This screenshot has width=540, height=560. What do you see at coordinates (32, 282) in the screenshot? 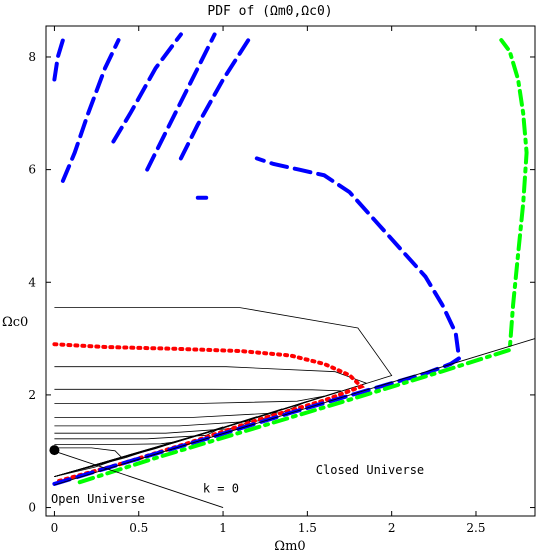
I see `y-tick-label: 4` at bounding box center [32, 282].